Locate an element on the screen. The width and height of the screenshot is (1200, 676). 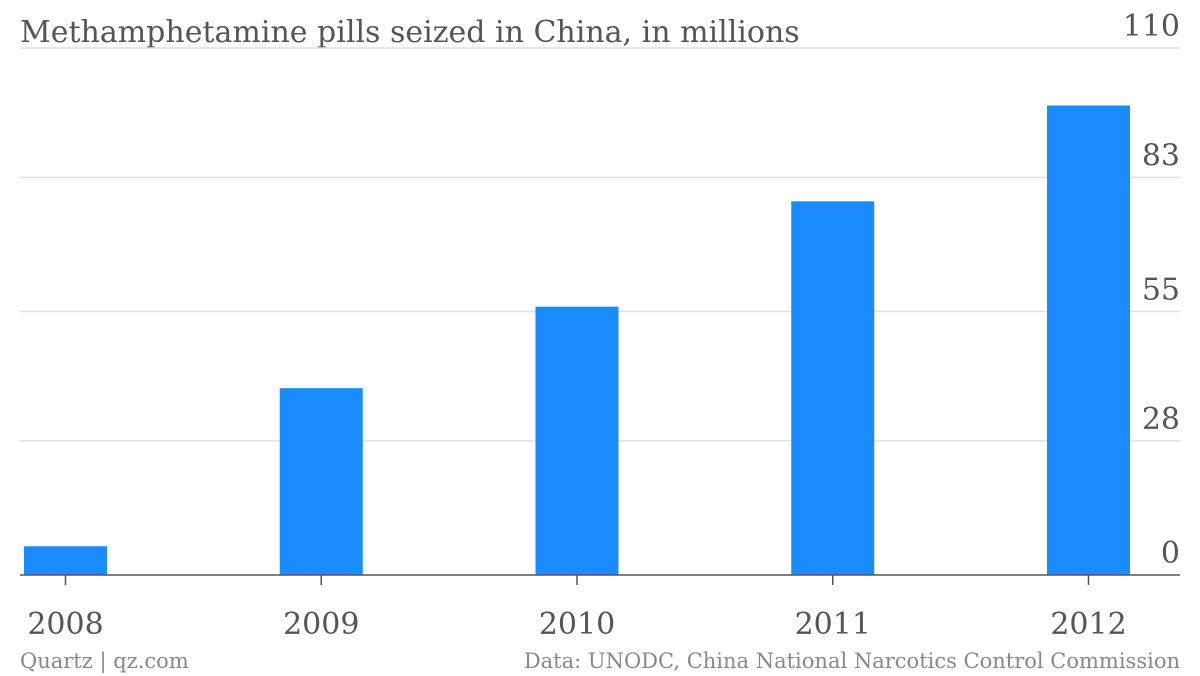
x-tick-label: 2012 is located at coordinates (1088, 624).